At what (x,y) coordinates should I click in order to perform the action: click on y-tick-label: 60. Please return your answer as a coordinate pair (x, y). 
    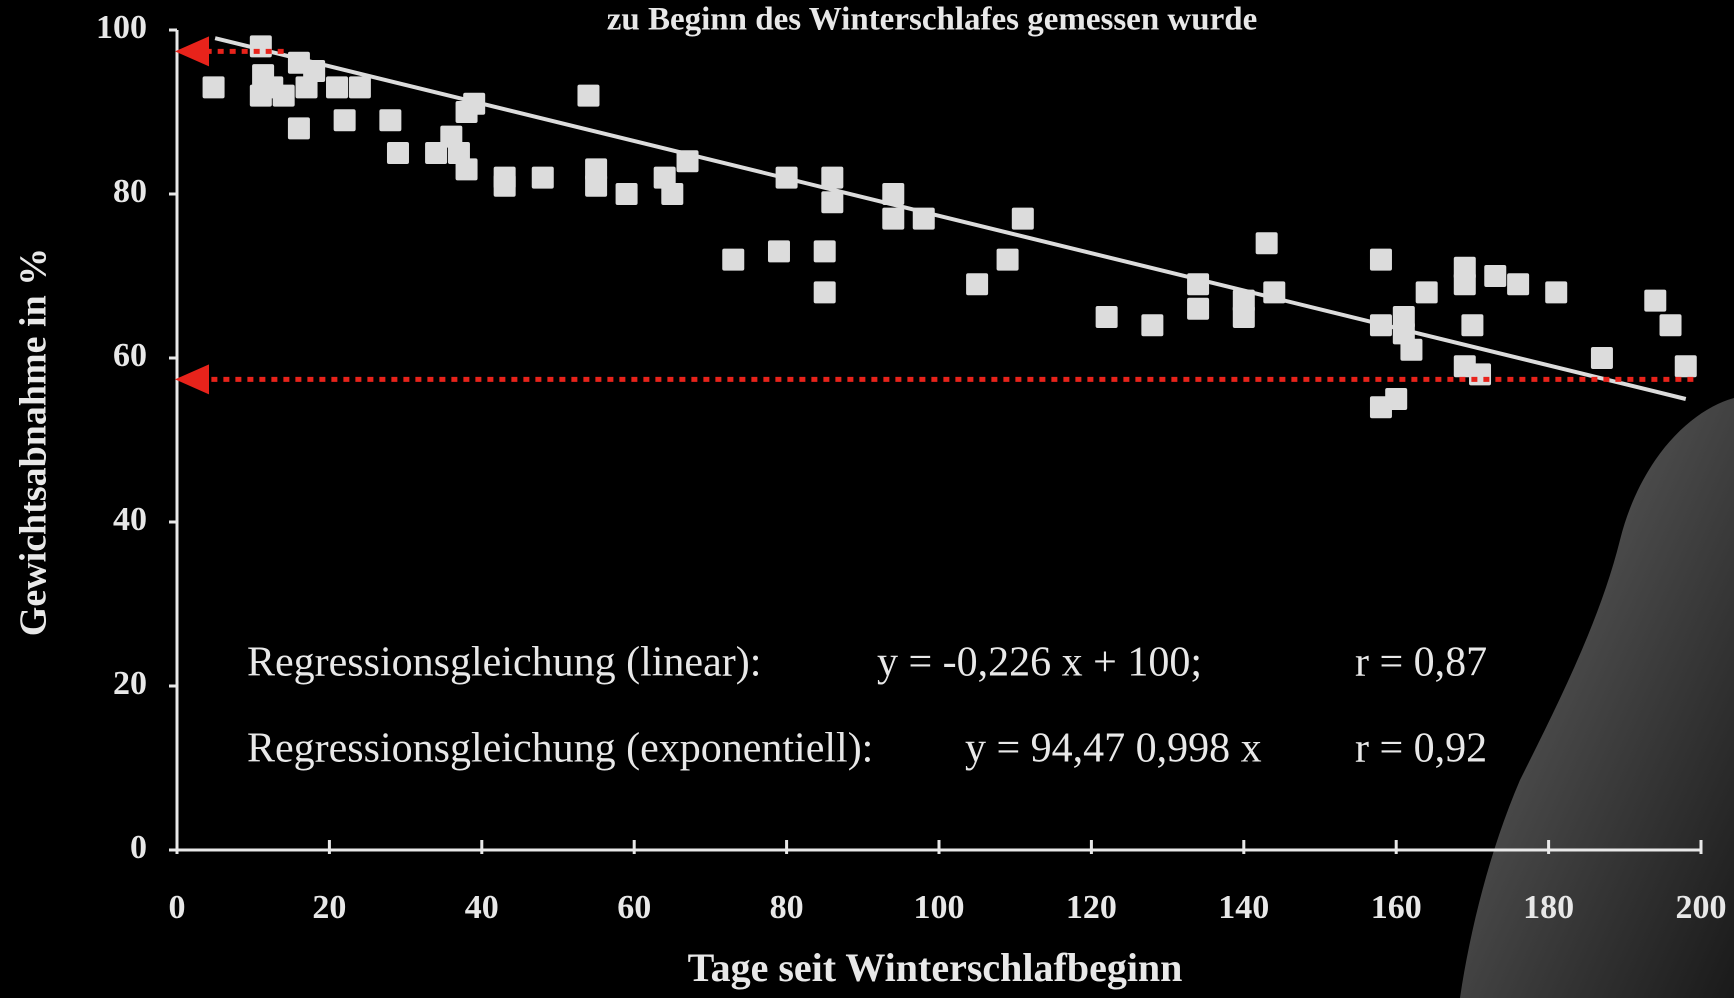
    Looking at the image, I should click on (130, 355).